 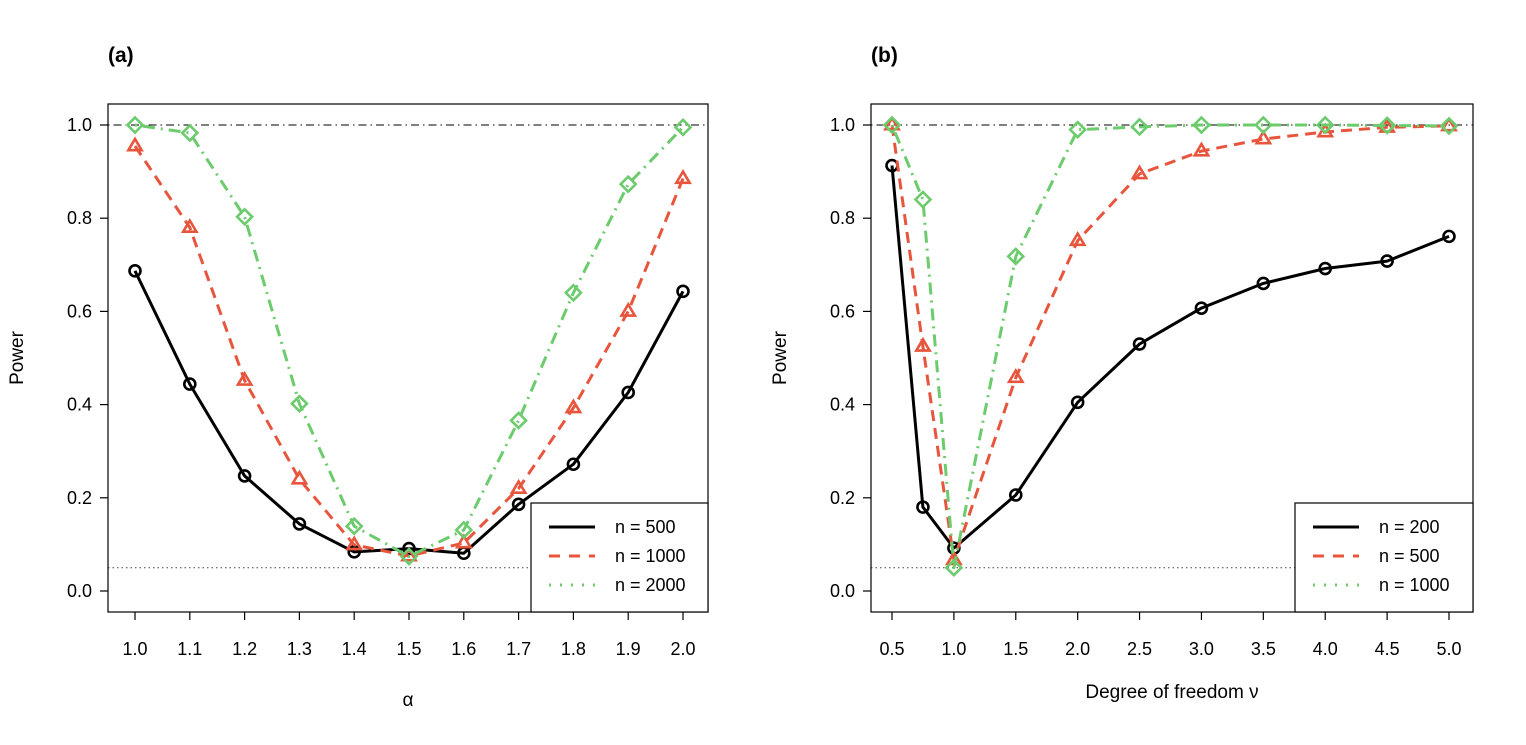 What do you see at coordinates (79, 591) in the screenshot?
I see `panel-a-y-tick-label-0: 0.0` at bounding box center [79, 591].